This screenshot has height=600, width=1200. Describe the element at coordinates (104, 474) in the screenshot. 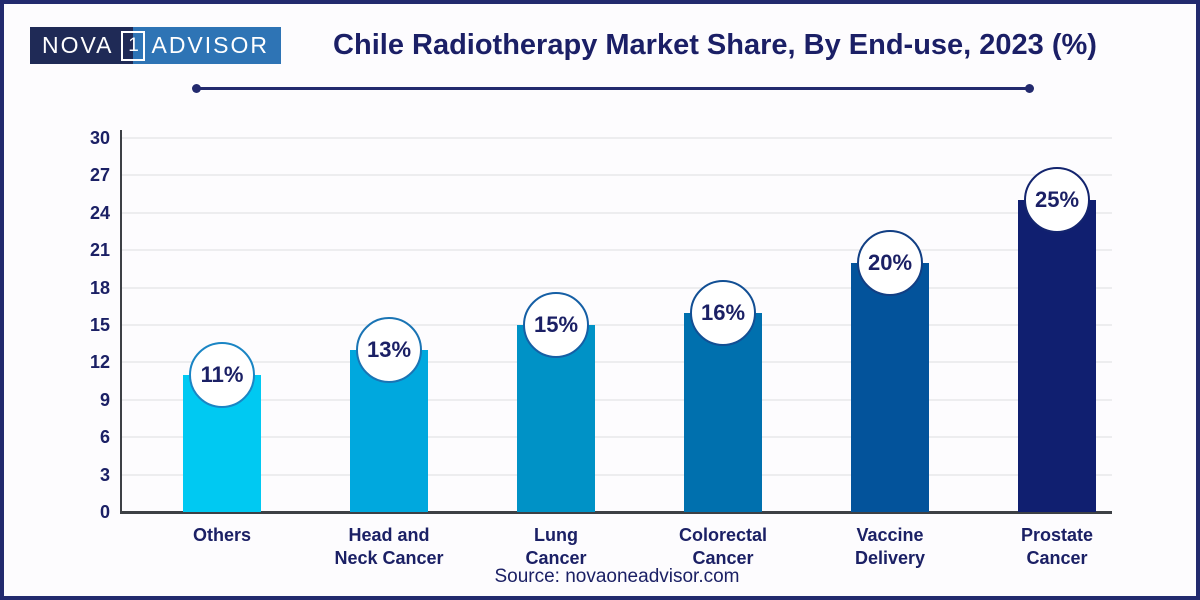

I see `y-tick-label: 3` at that location.